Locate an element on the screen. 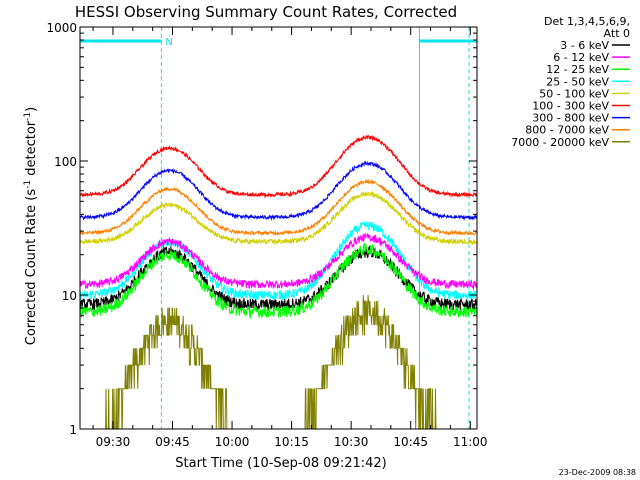 The width and height of the screenshot is (640, 480). x-tick-label: 09:45 is located at coordinates (172, 442).